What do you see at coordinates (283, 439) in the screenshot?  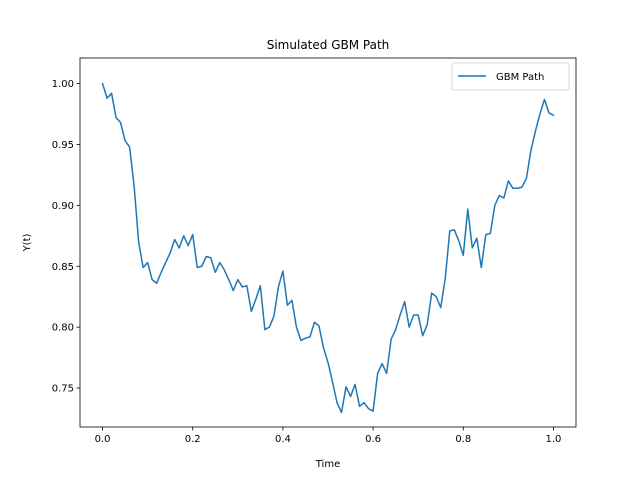 I see `x-tick-label: 0.4` at bounding box center [283, 439].